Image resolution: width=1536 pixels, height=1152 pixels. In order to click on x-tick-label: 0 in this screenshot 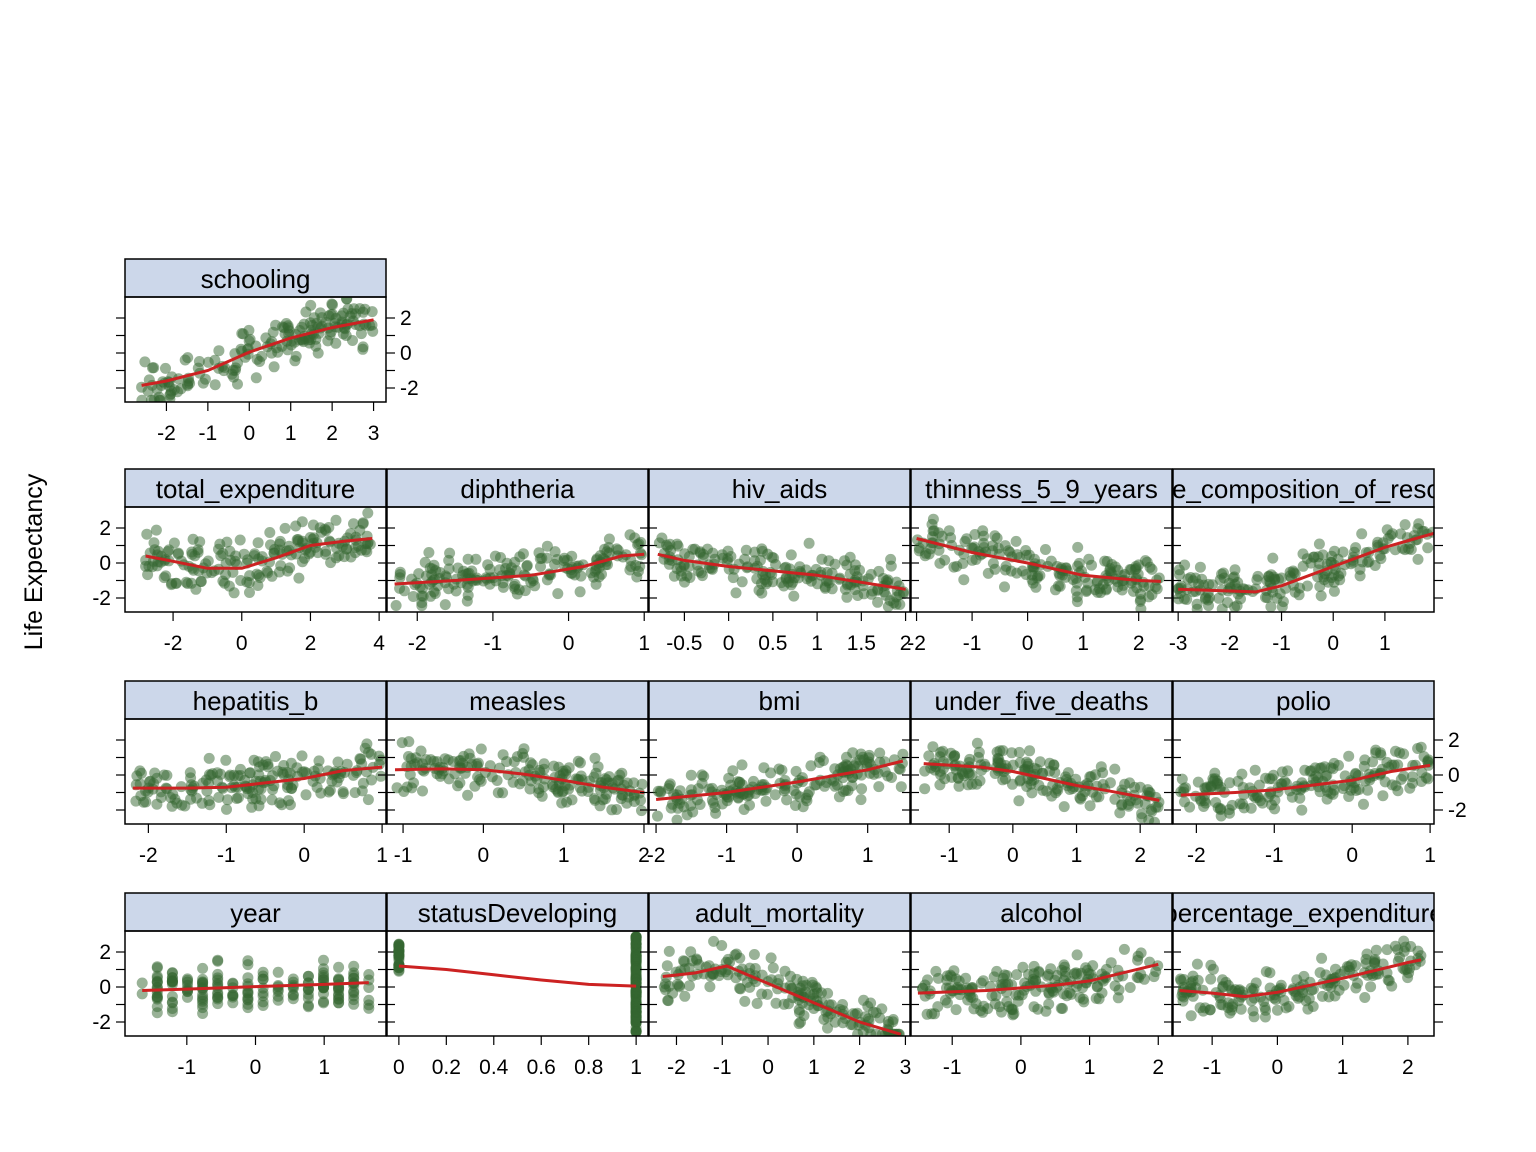, I will do `click(249, 433)`.